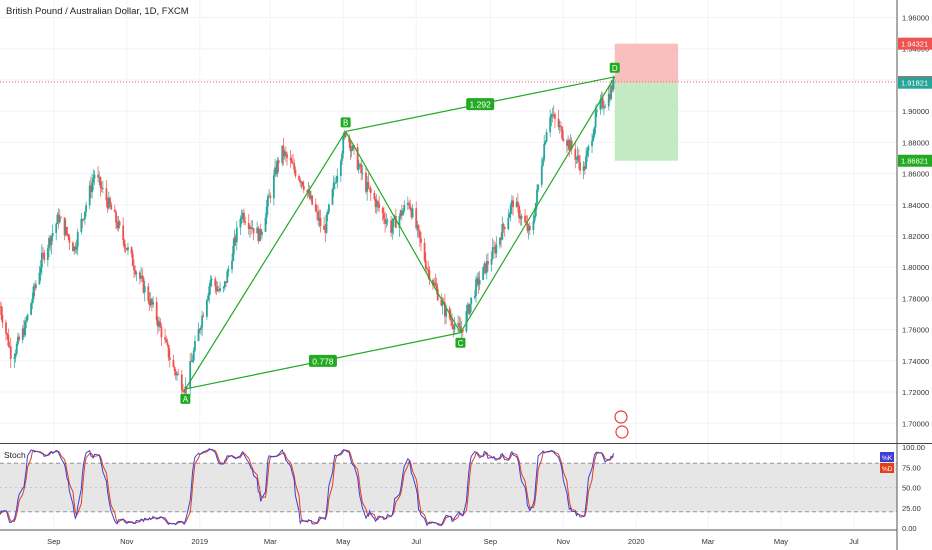 The height and width of the screenshot is (550, 932). Describe the element at coordinates (622, 432) in the screenshot. I see `earnings-event-icon` at that location.